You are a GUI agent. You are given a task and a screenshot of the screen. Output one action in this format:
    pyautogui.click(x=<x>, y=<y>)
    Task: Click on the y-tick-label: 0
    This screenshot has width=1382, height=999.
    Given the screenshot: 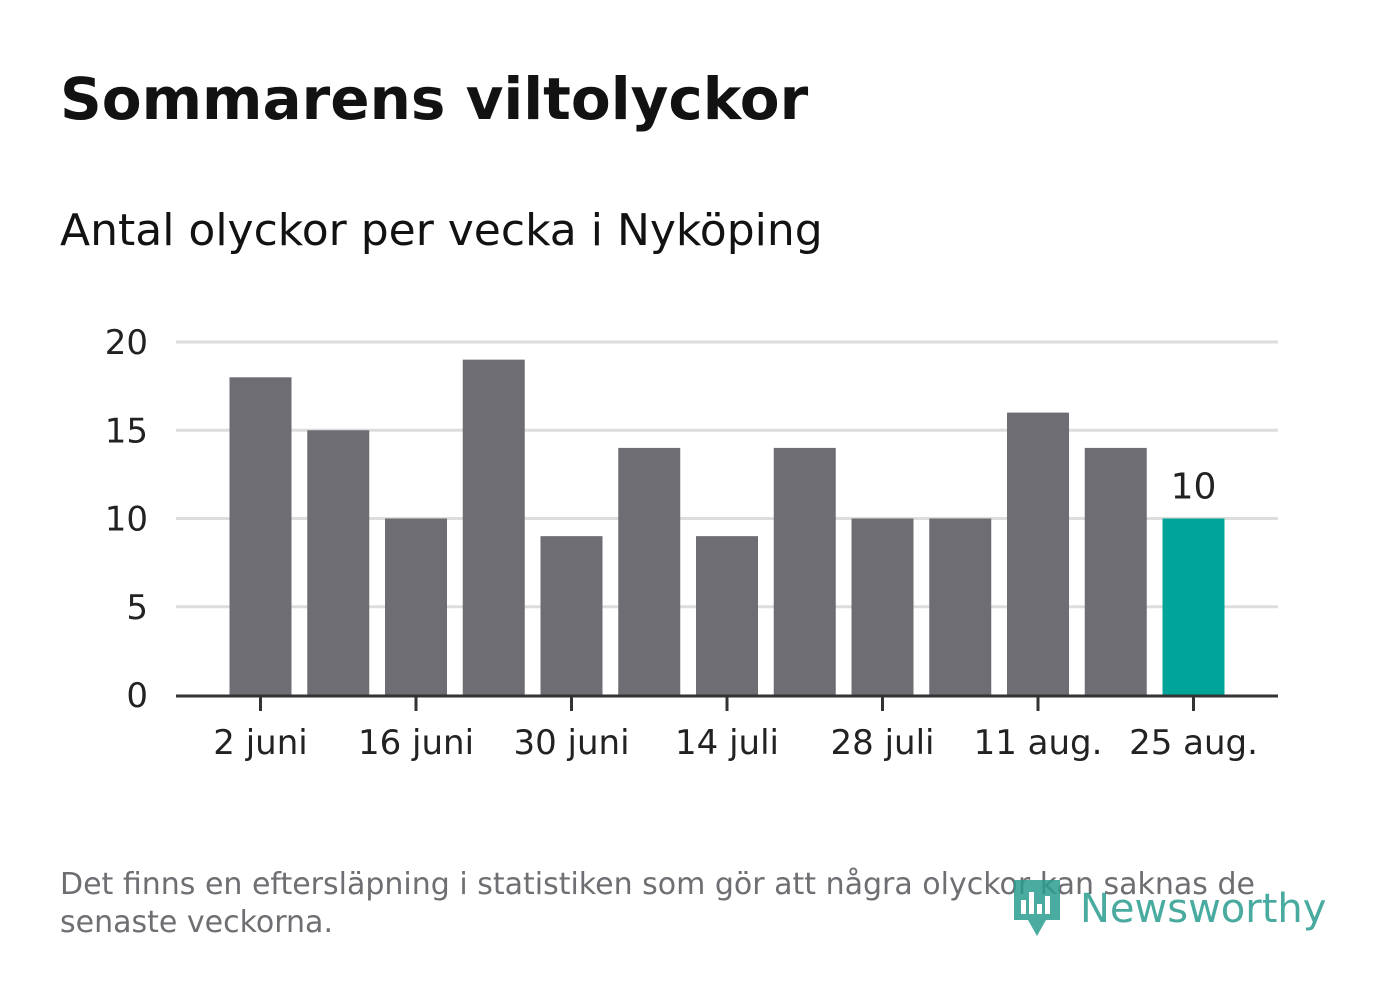 What is the action you would take?
    pyautogui.click(x=137, y=696)
    